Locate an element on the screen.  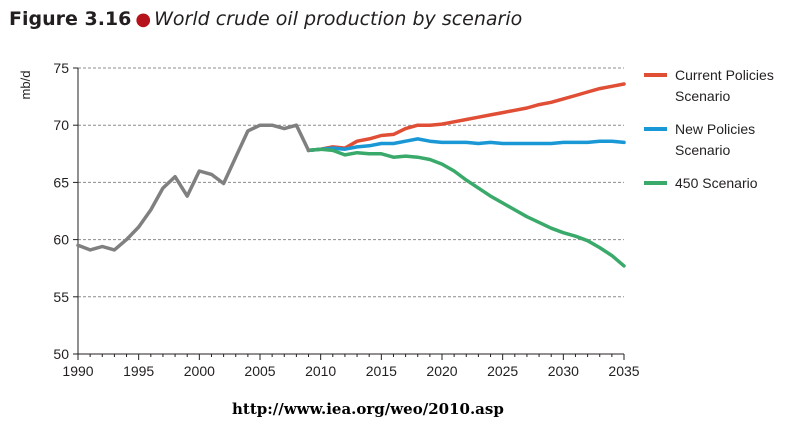
x-tick-label: 2035 is located at coordinates (623, 371).